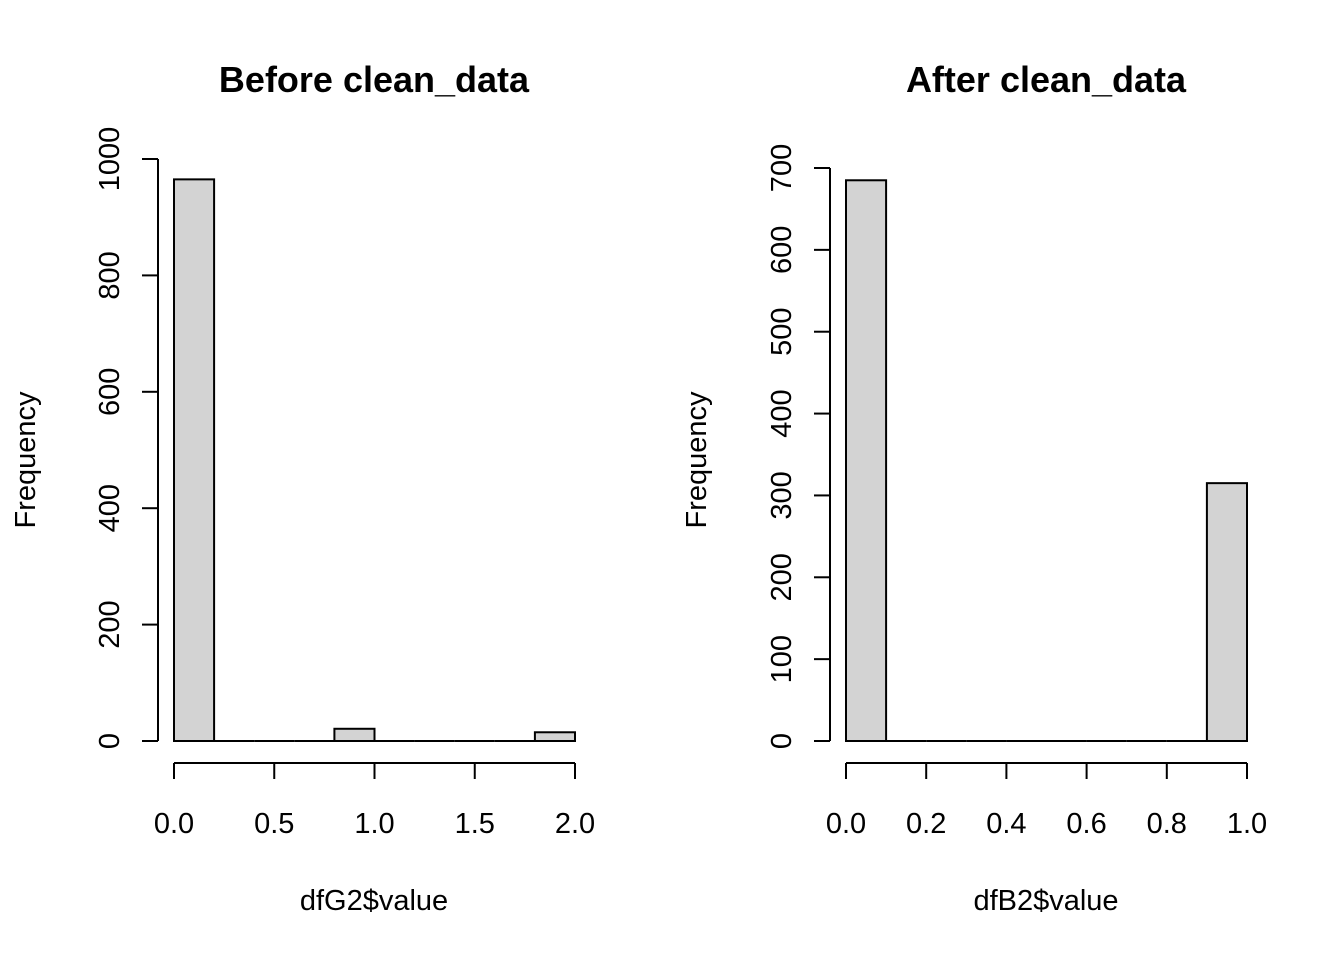 The width and height of the screenshot is (1344, 960). Describe the element at coordinates (374, 79) in the screenshot. I see `chart-title: Before clean_data` at that location.